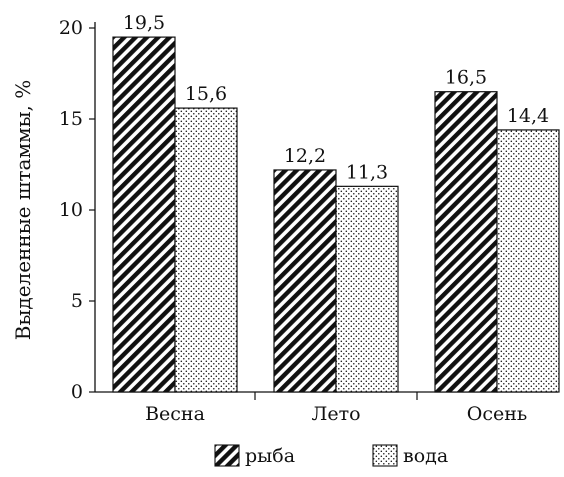 This screenshot has width=564, height=477. I want to click on bar-вода-Весна, so click(206, 250).